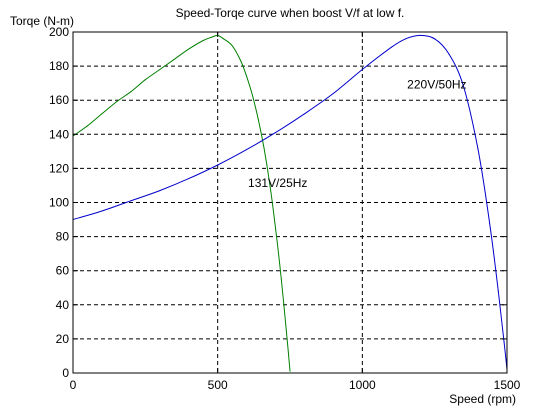 The image size is (560, 420). Describe the element at coordinates (59, 203) in the screenshot. I see `y-tick-label: 100` at that location.